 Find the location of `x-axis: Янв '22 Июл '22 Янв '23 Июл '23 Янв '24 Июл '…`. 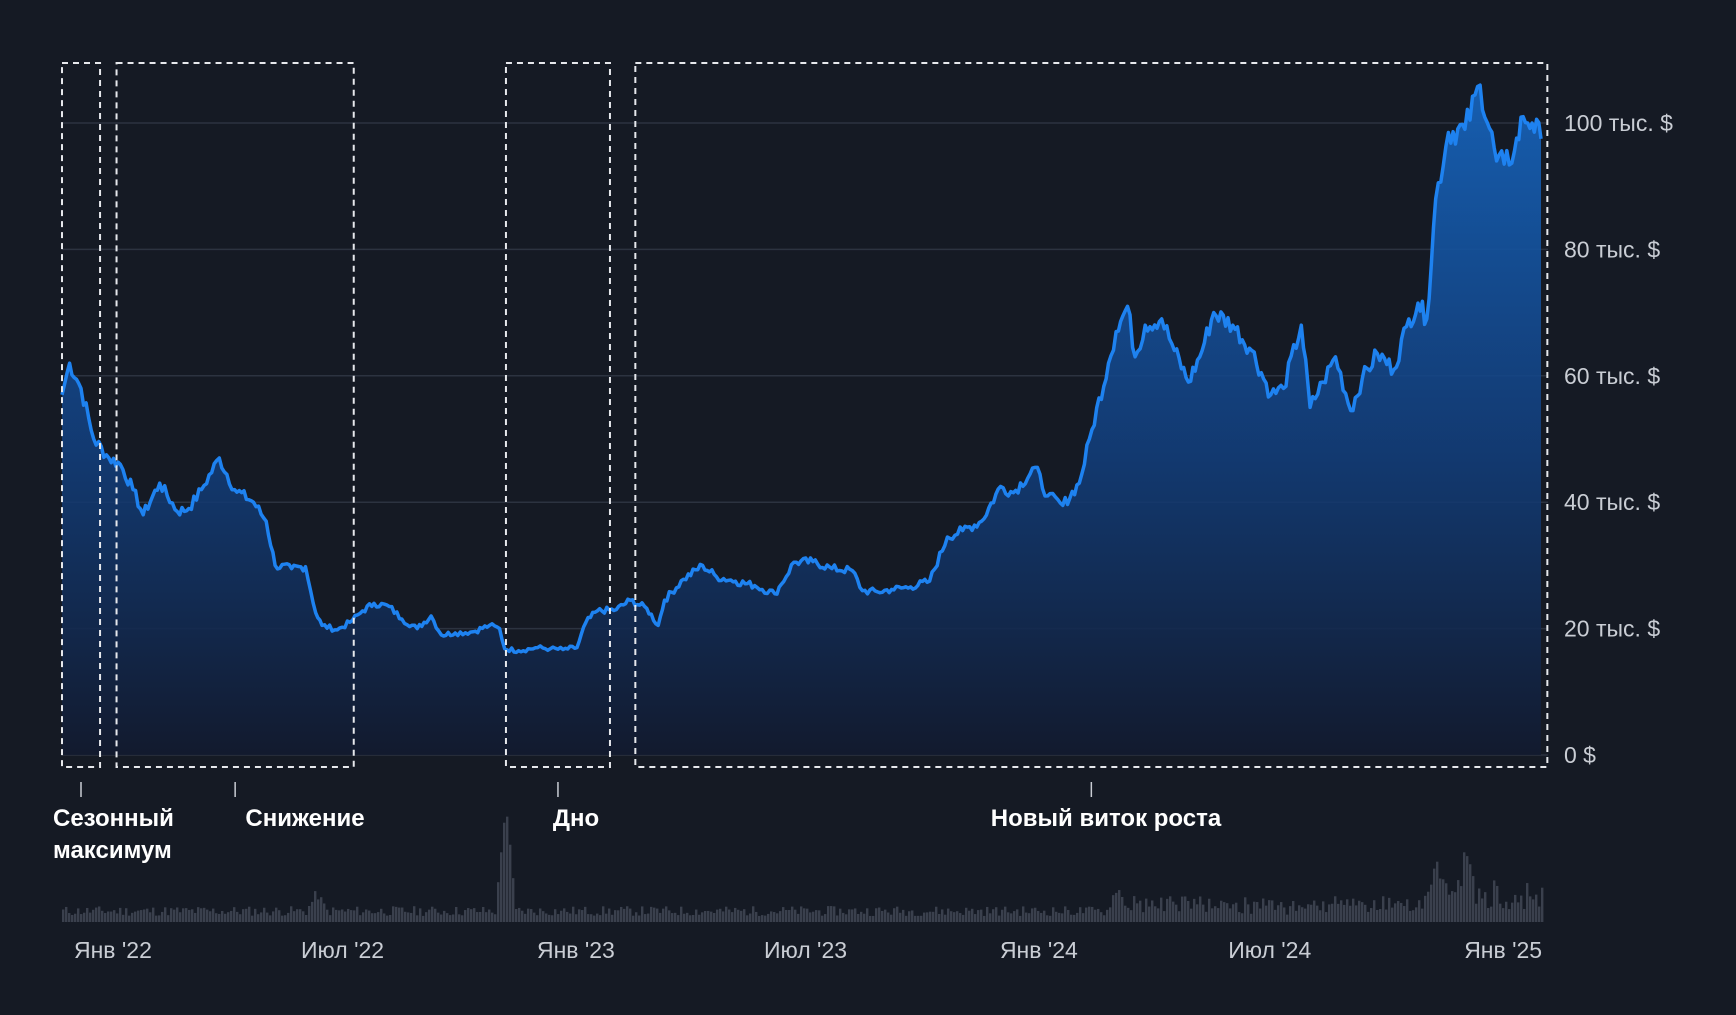

x-axis: Янв '22 Июл '22 Янв '23 Июл '23 Янв '24 Июл '… is located at coordinates (808, 950).